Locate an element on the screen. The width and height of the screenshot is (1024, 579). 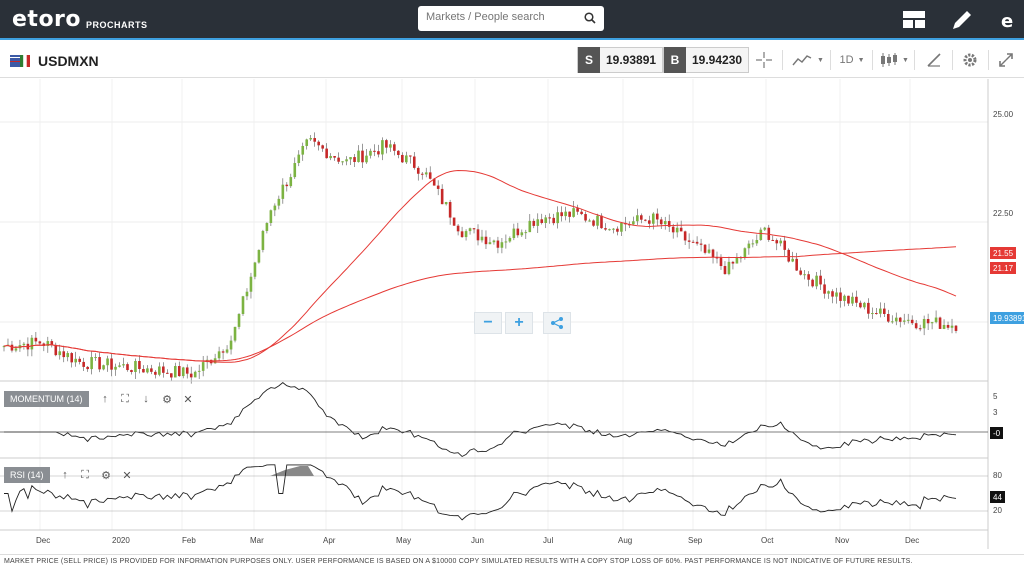
line-chart-icon is located at coordinates (802, 60).